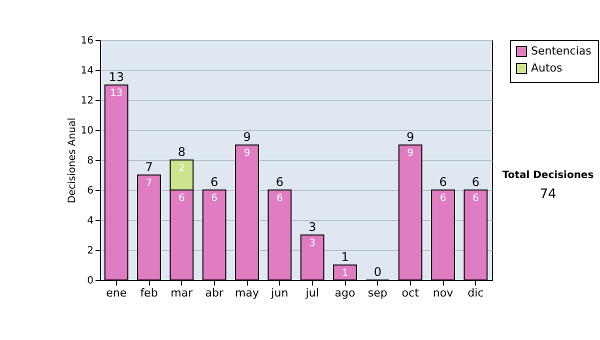 Image resolution: width=600 pixels, height=340 pixels. Describe the element at coordinates (476, 293) in the screenshot. I see `x-tick-label: dic` at that location.